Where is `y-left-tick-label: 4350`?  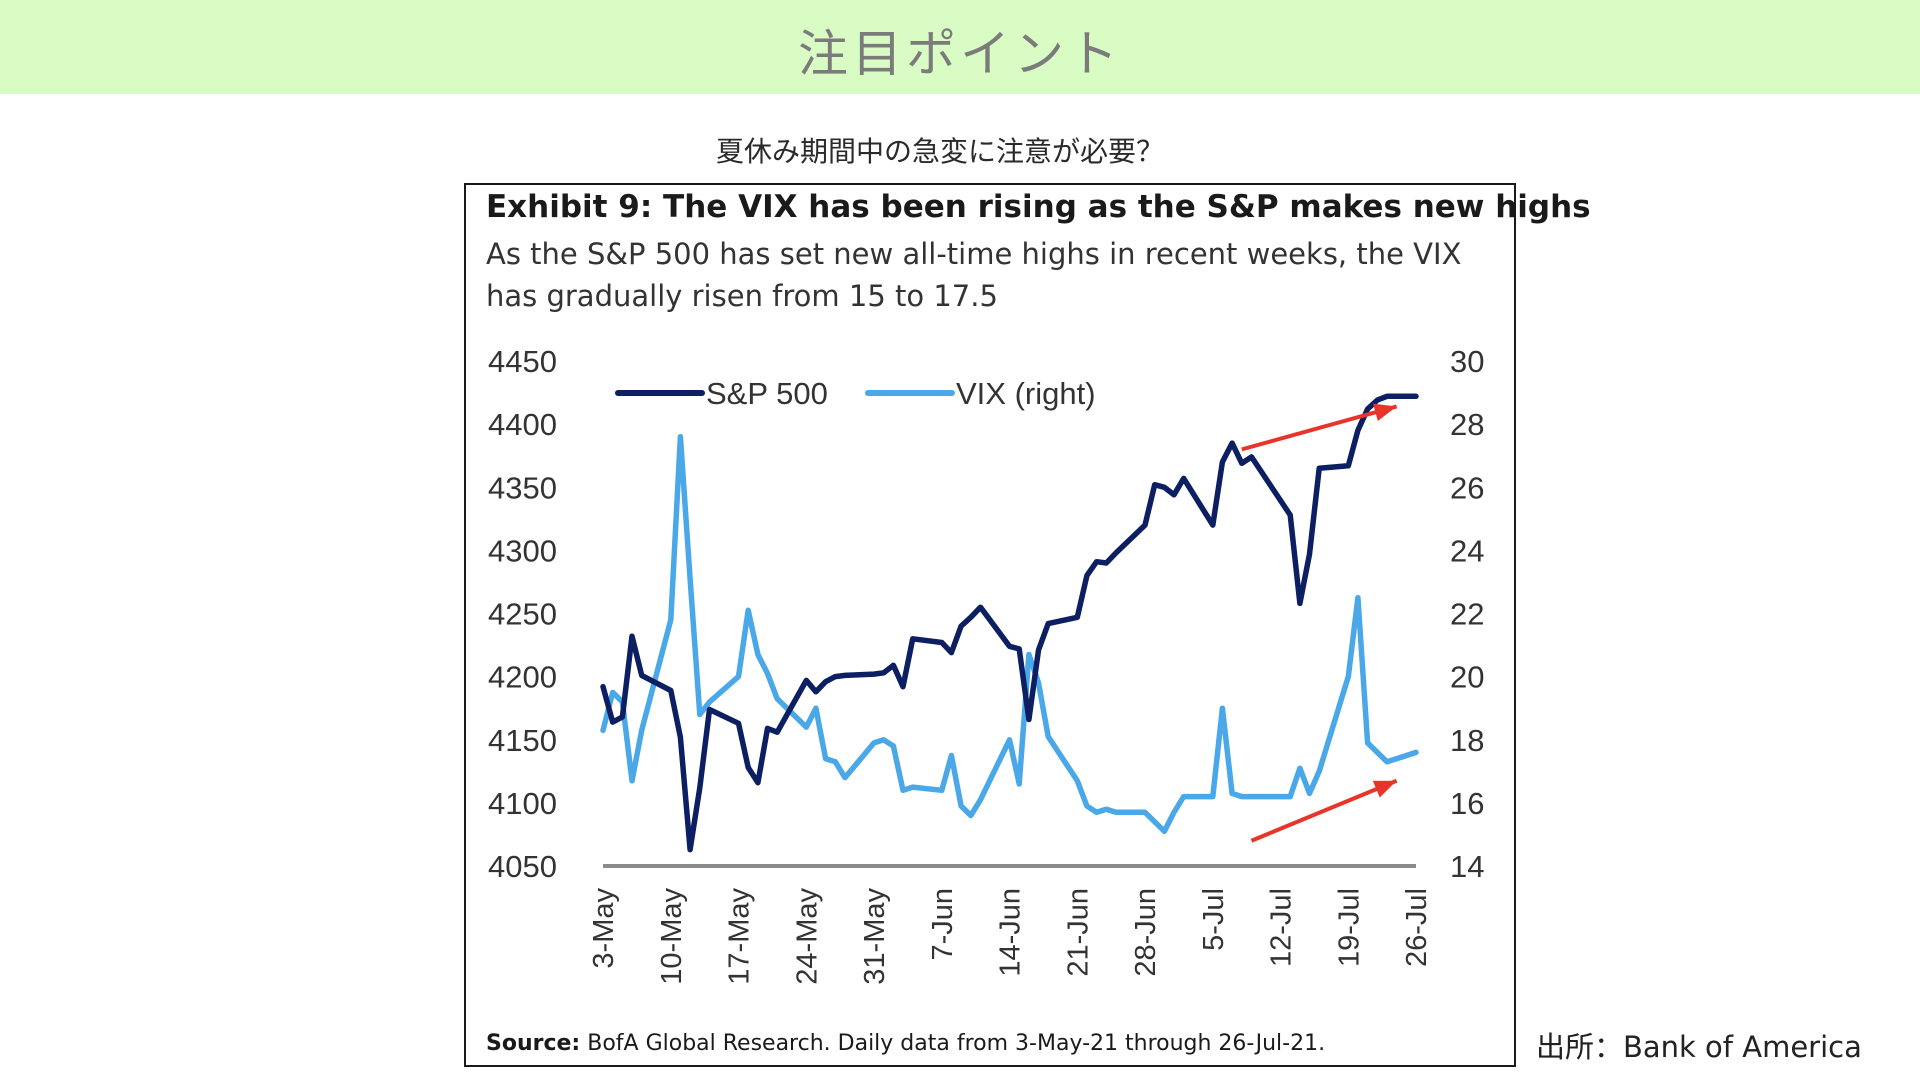 y-left-tick-label: 4350 is located at coordinates (522, 487).